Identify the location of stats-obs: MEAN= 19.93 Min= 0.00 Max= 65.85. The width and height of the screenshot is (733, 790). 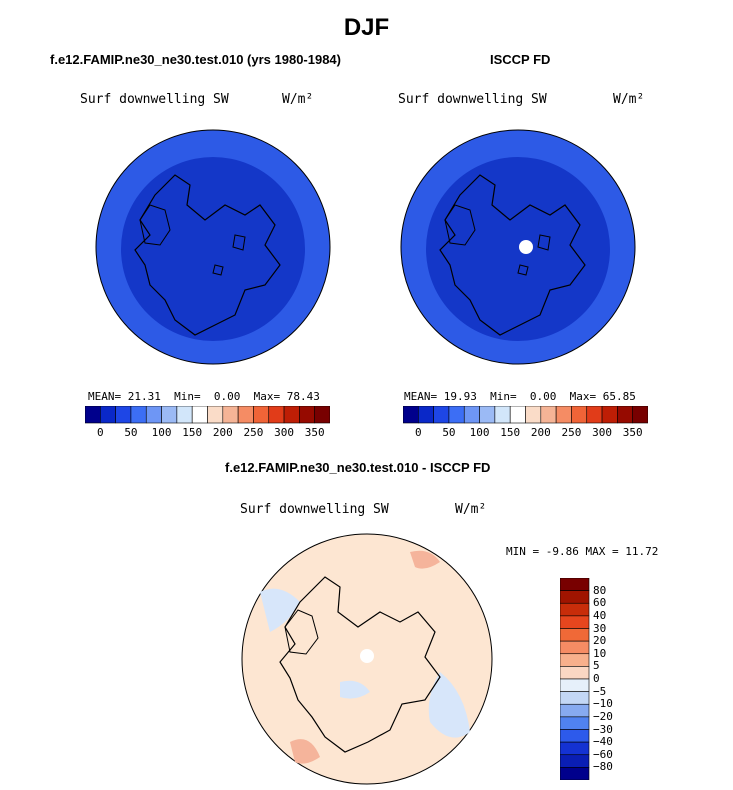
(520, 396).